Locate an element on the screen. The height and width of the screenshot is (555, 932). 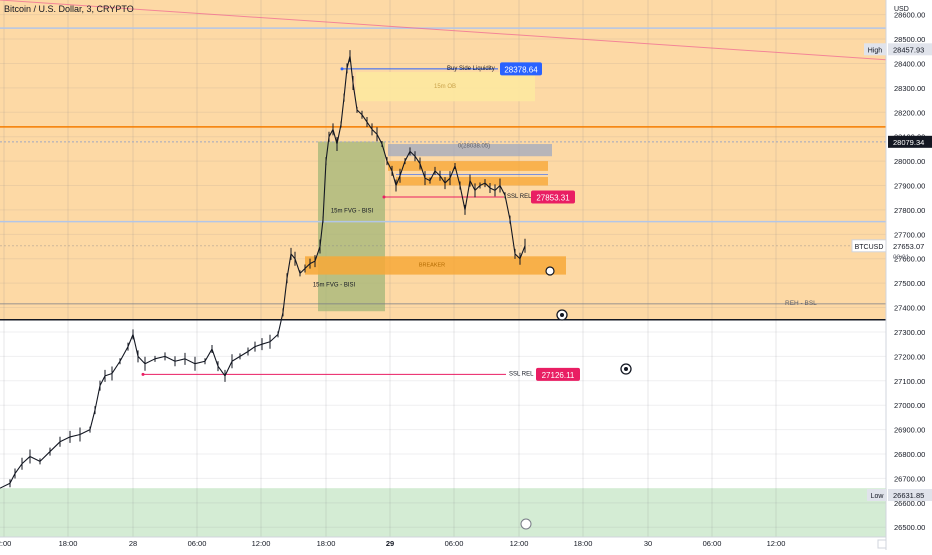
x-tick-label: 29 is located at coordinates (390, 543).